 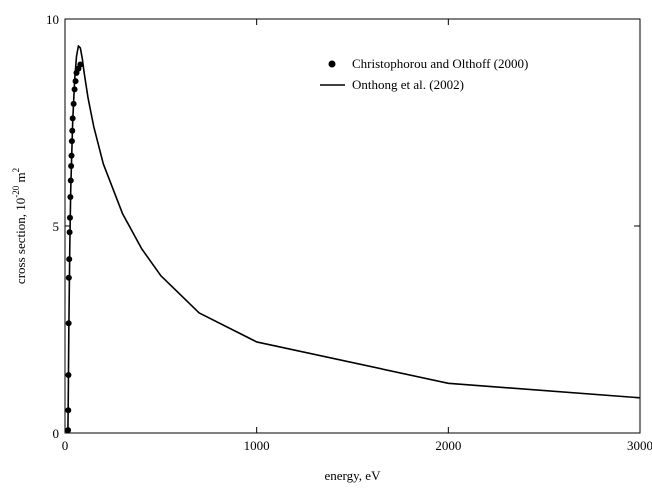 I want to click on y-tick-label: 0, so click(x=56, y=433).